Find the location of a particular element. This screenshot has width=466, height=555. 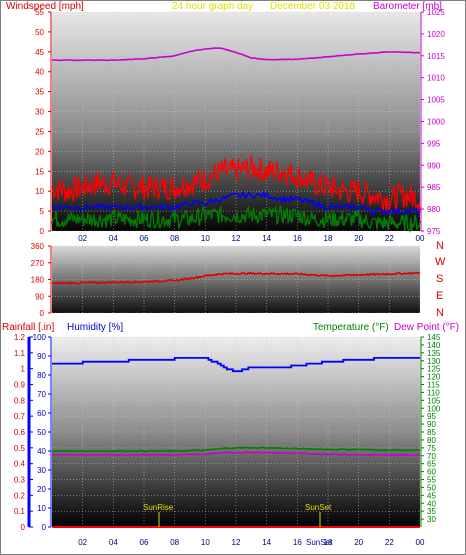

tick-label-2: 985 is located at coordinates (434, 187).